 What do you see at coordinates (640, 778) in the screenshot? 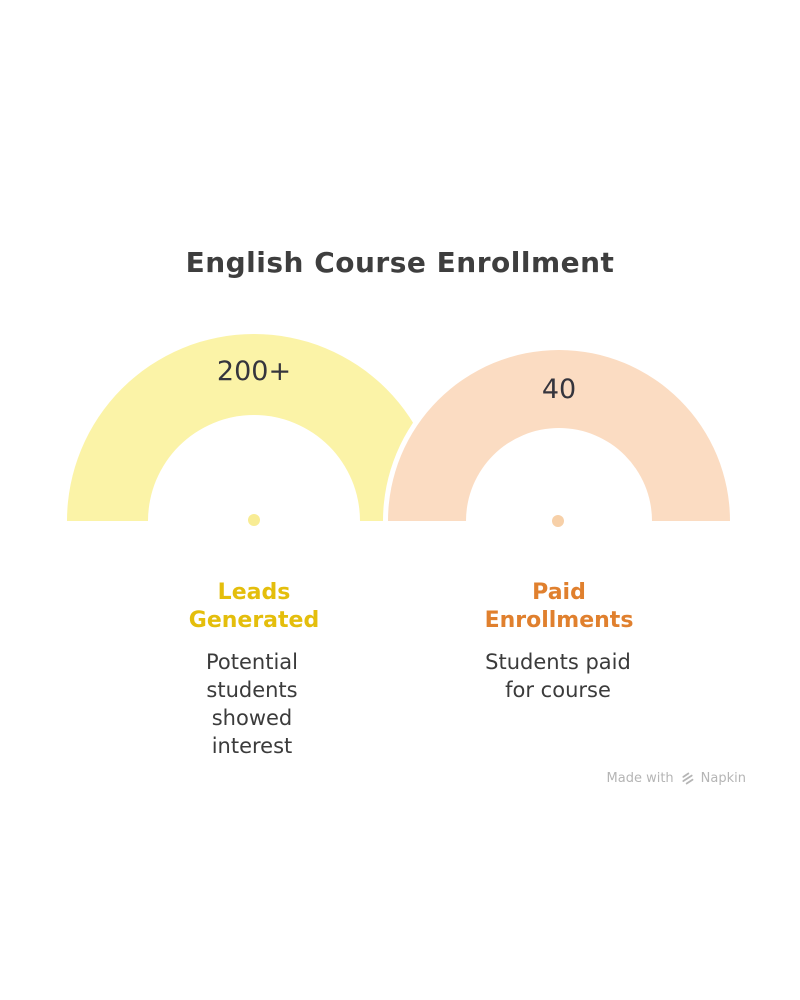
I see `watermark-prefix: Made with` at bounding box center [640, 778].